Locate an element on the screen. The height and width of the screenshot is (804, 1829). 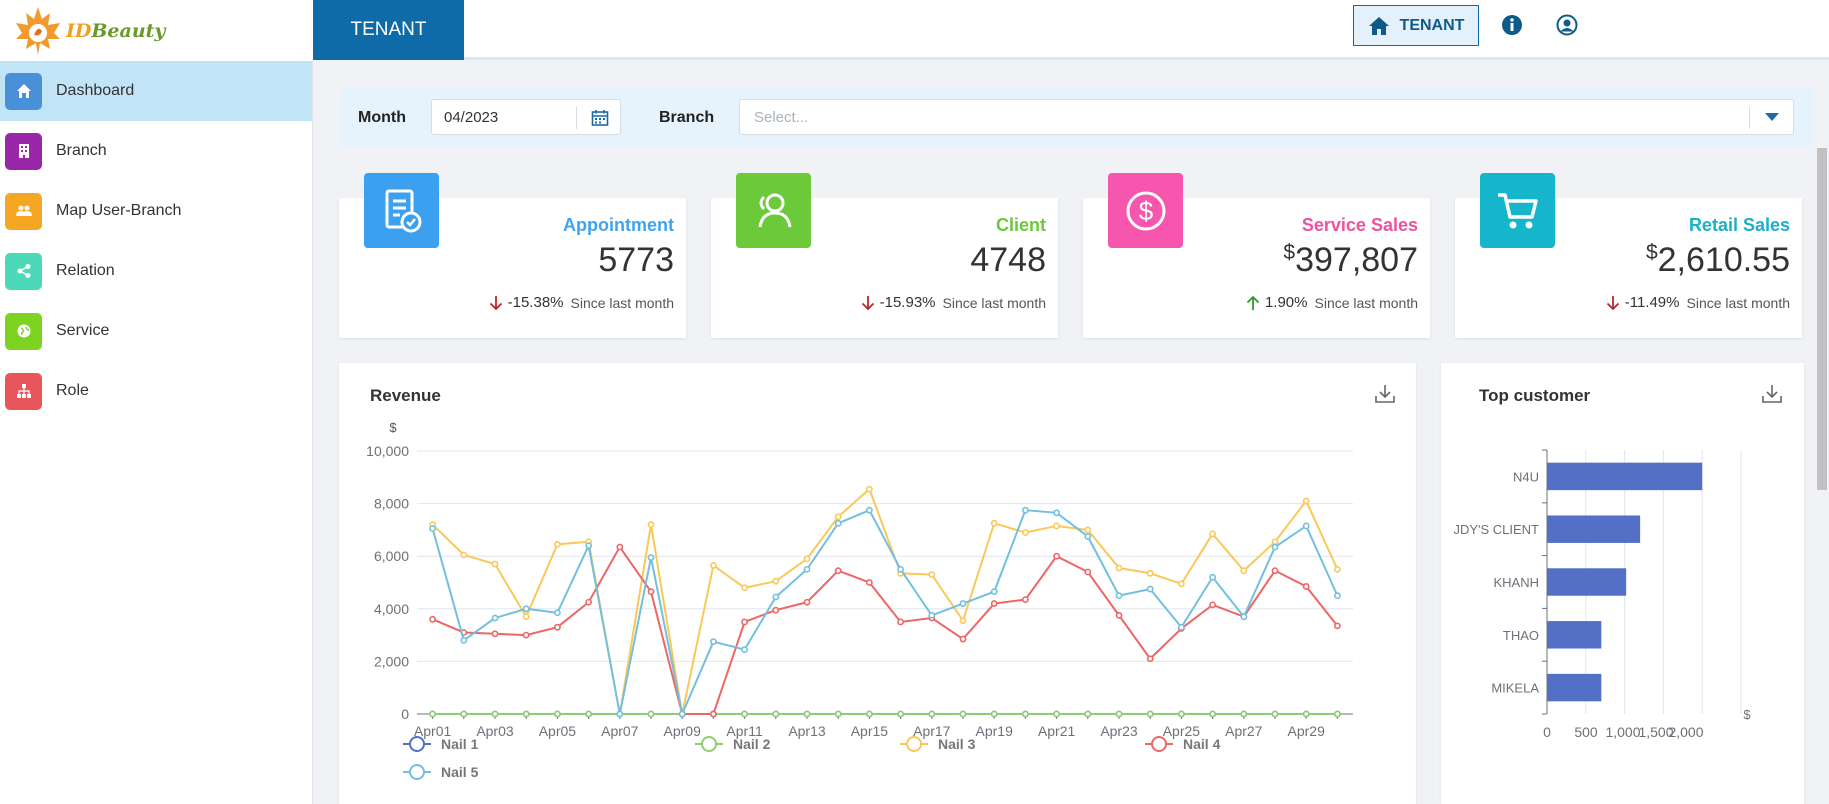
appointment-card: Appointment 5773 -15.38% Since last month is located at coordinates (512, 255).